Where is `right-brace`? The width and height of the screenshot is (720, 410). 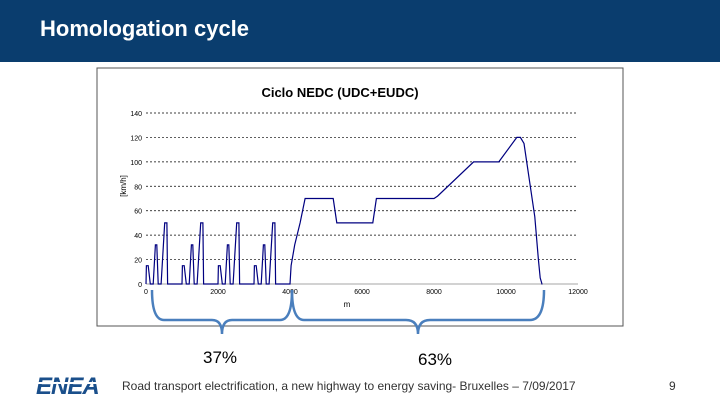
right-brace is located at coordinates (418, 312).